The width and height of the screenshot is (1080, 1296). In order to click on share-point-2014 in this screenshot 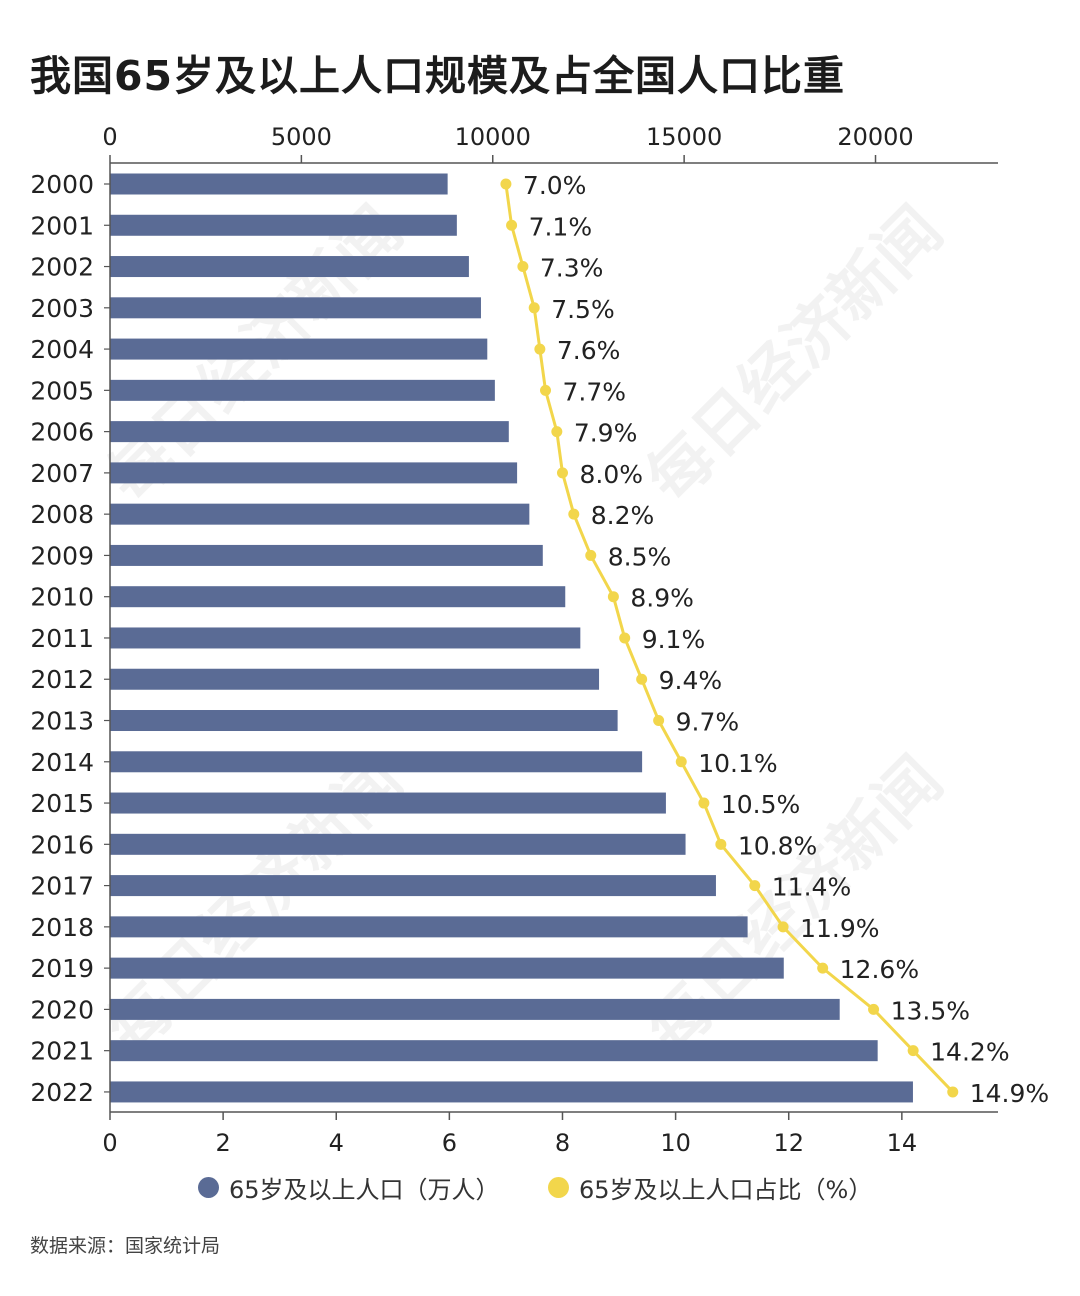, I will do `click(681, 762)`.